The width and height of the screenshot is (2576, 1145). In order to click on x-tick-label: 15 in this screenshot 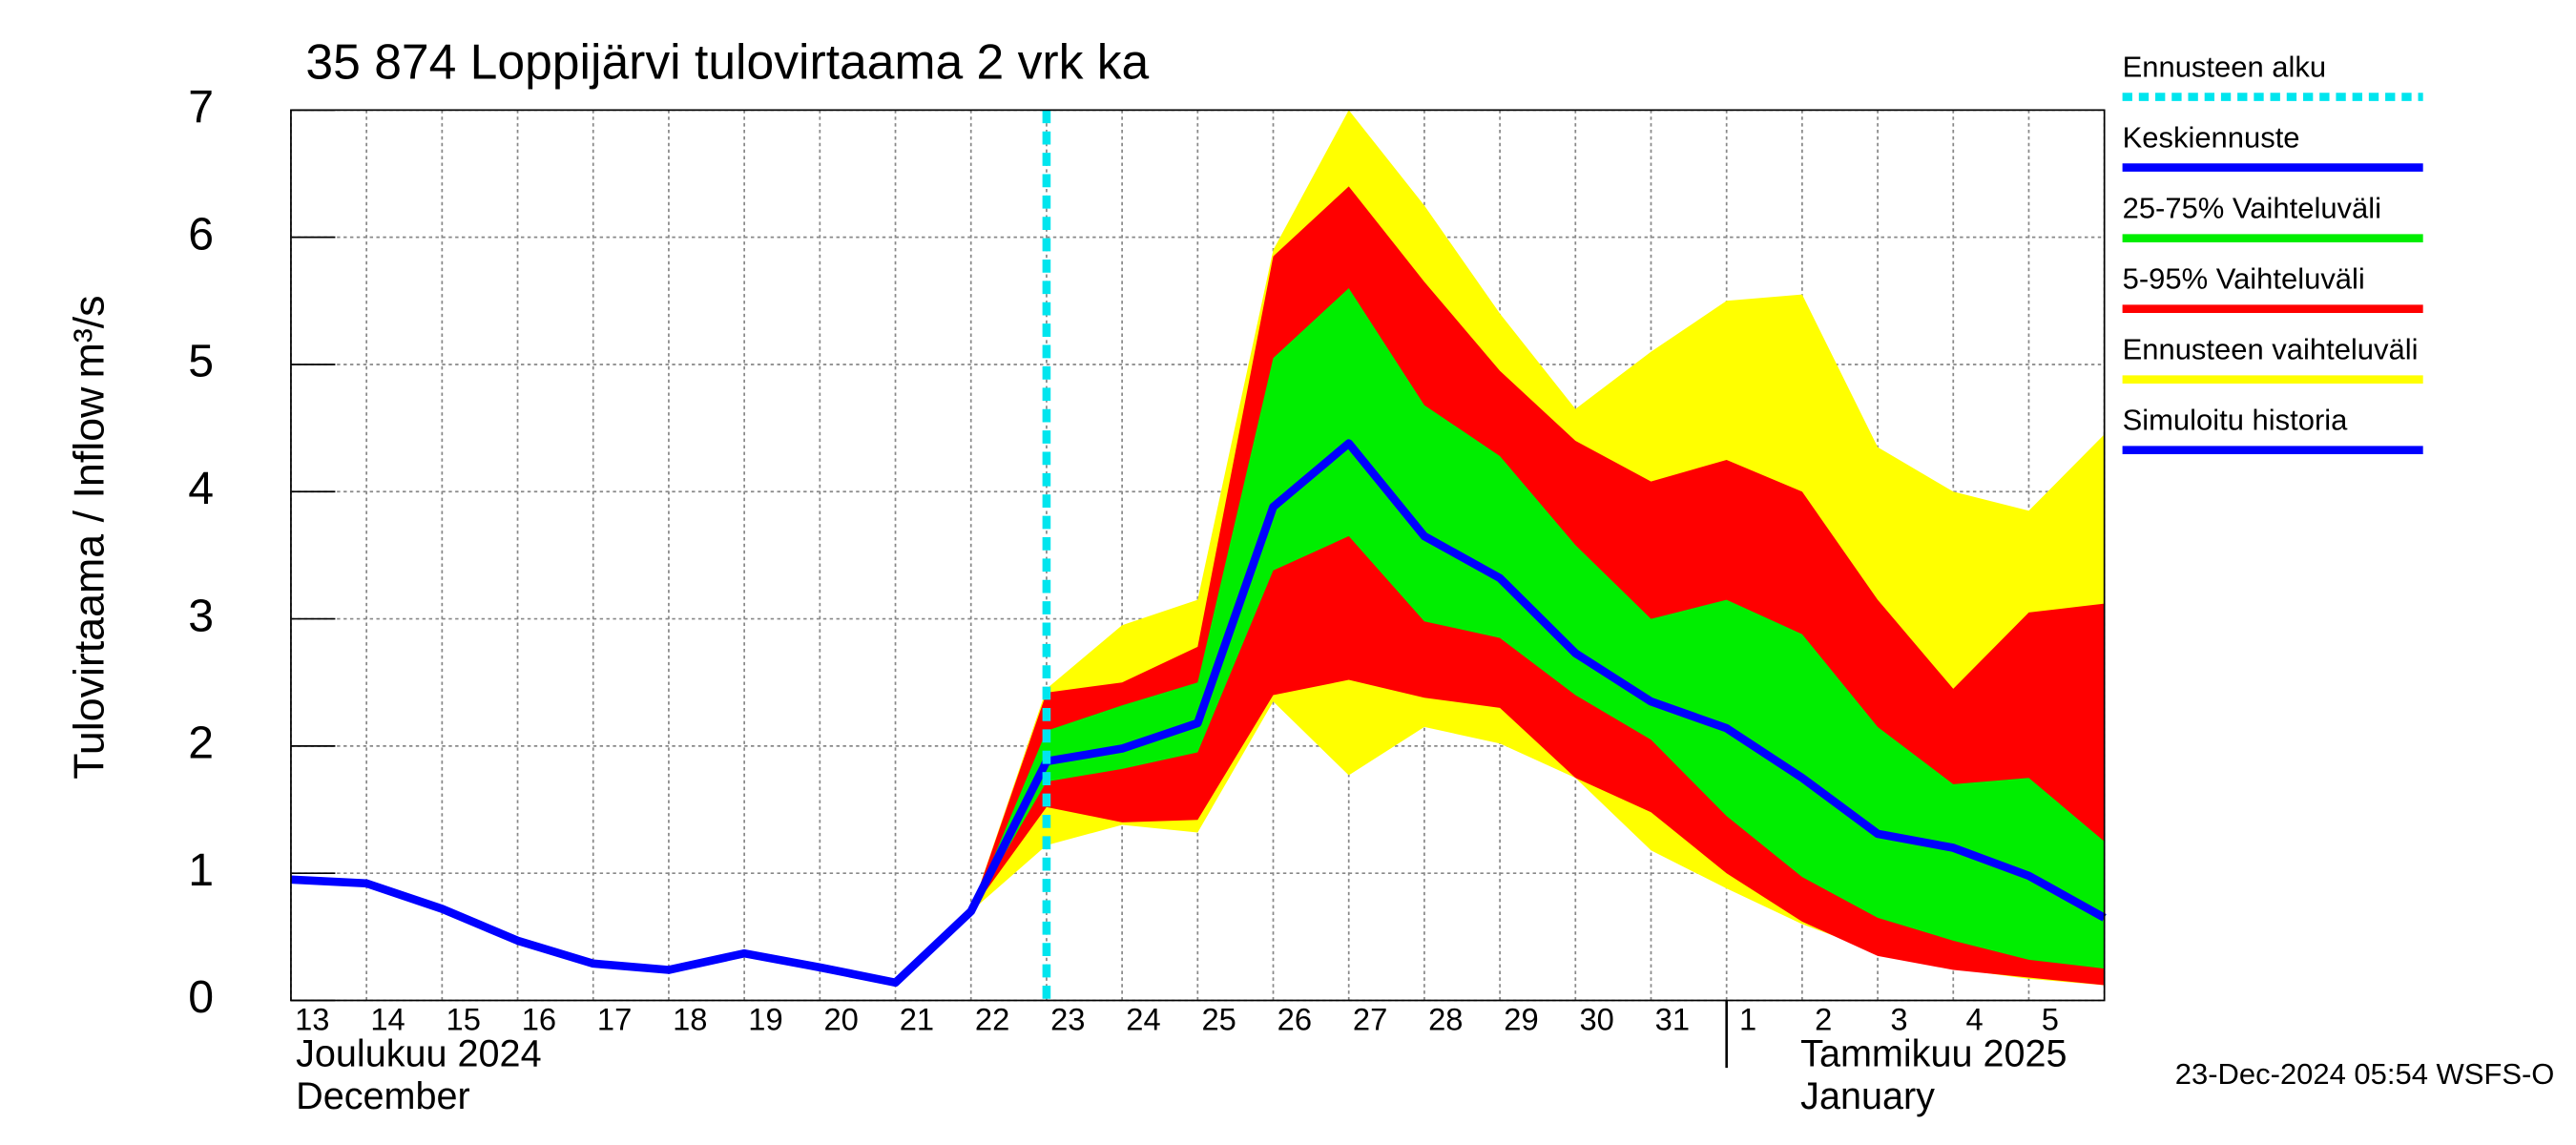, I will do `click(464, 1019)`.